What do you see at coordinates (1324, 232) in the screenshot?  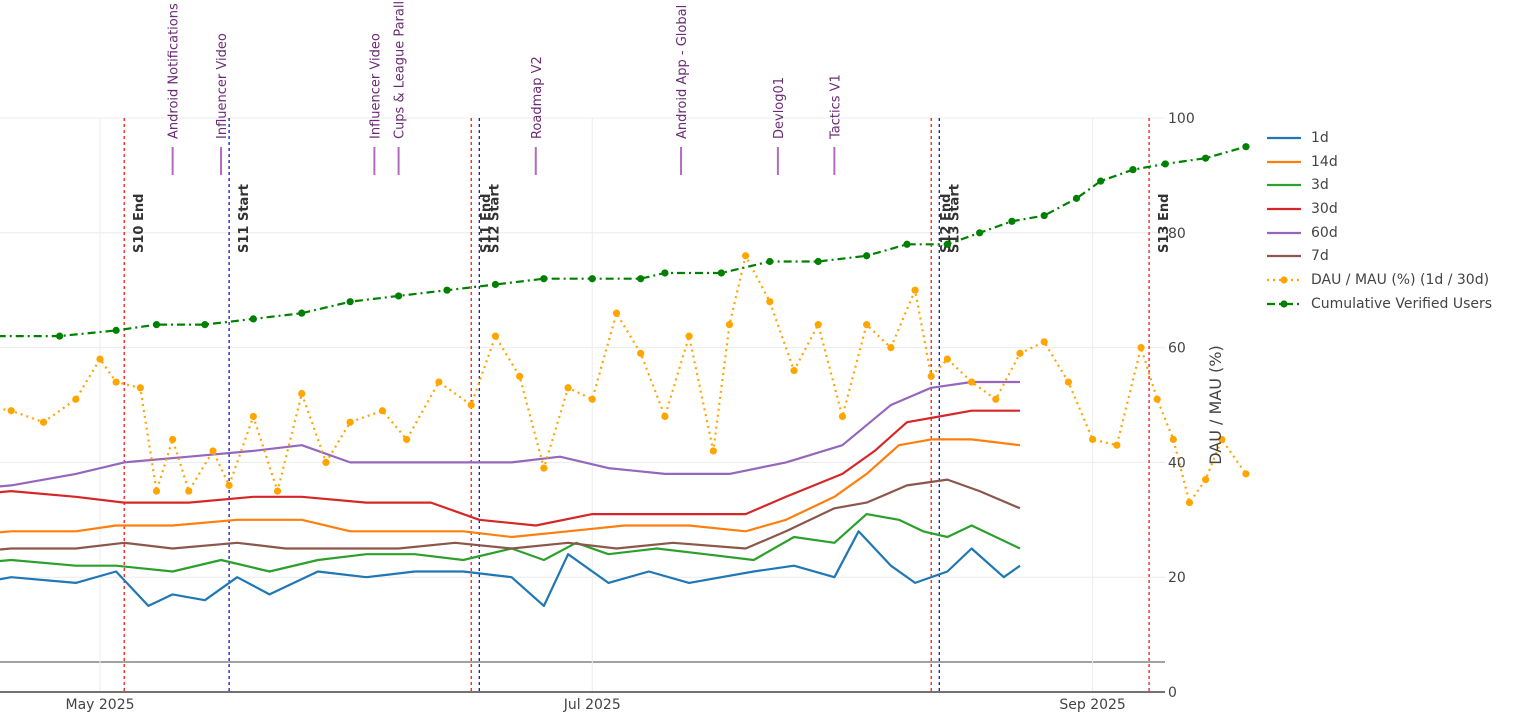 I see `legend-label: 60d` at bounding box center [1324, 232].